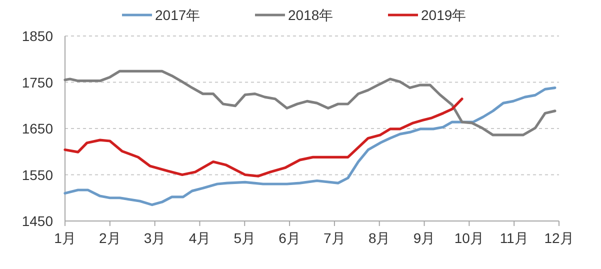  I want to click on x-tick-label: 1月, so click(65, 238).